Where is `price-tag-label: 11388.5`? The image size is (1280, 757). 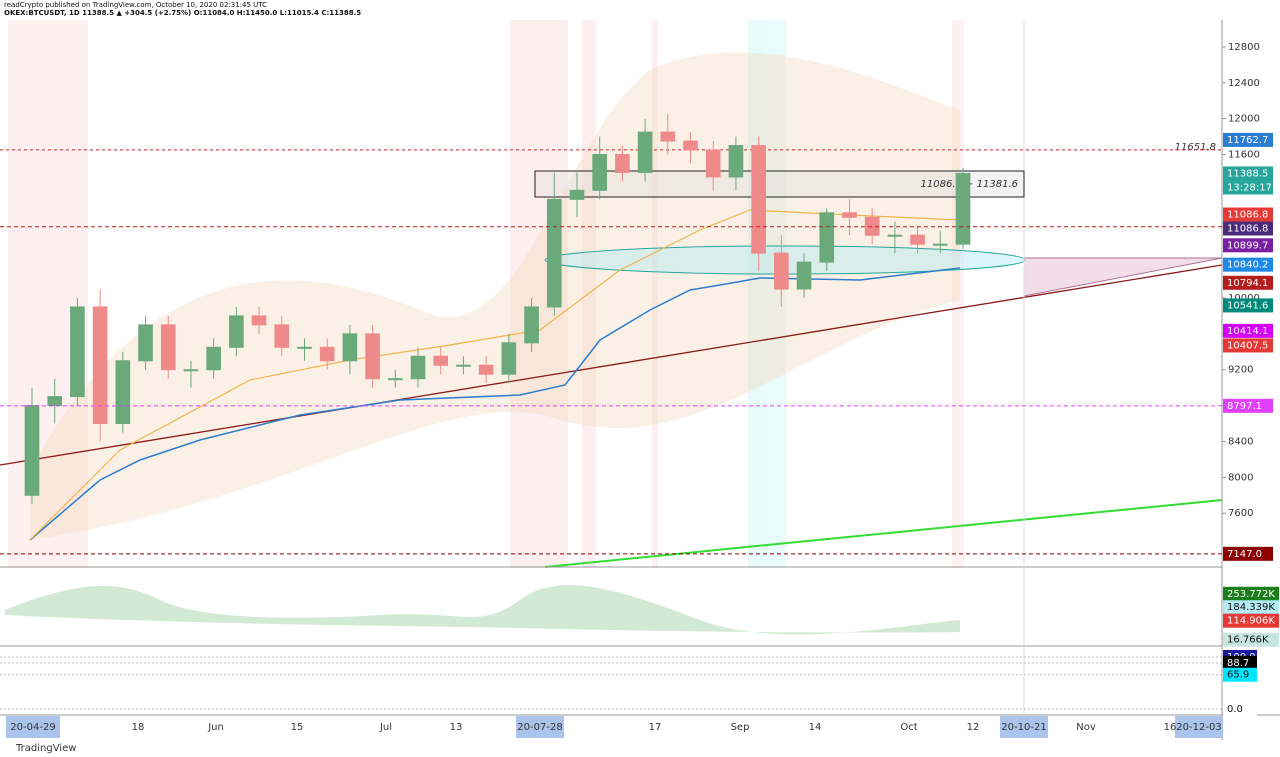 price-tag-label: 11388.5 is located at coordinates (1247, 173).